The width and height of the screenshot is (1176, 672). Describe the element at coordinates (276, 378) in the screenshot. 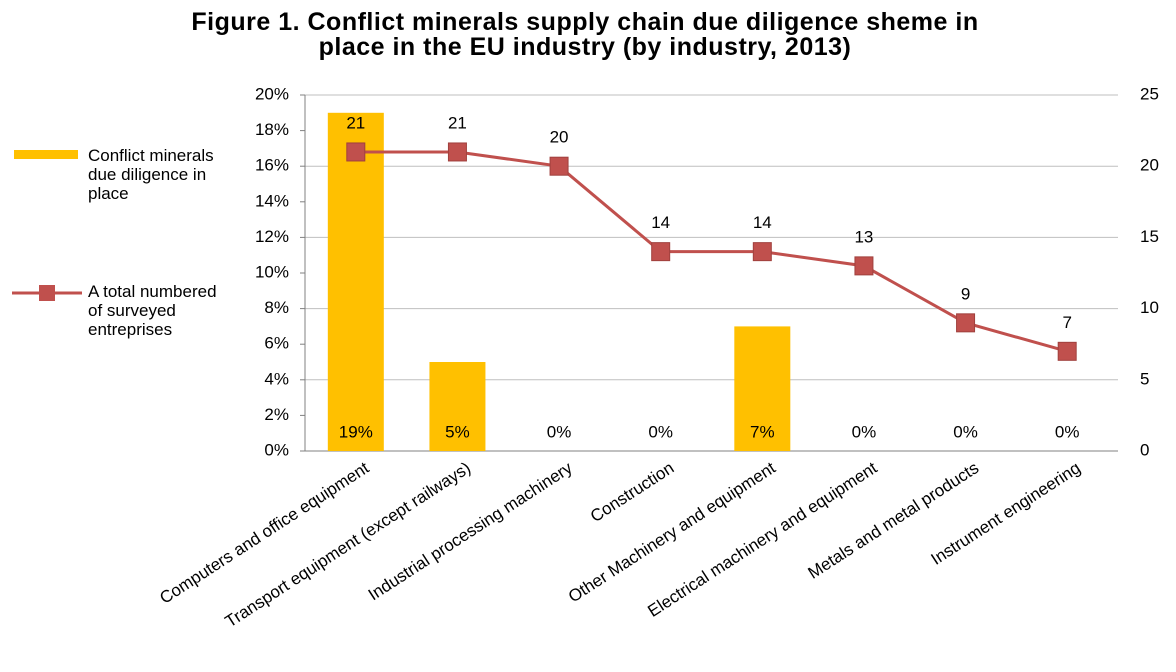

I see `y-tick-label: 4%` at that location.